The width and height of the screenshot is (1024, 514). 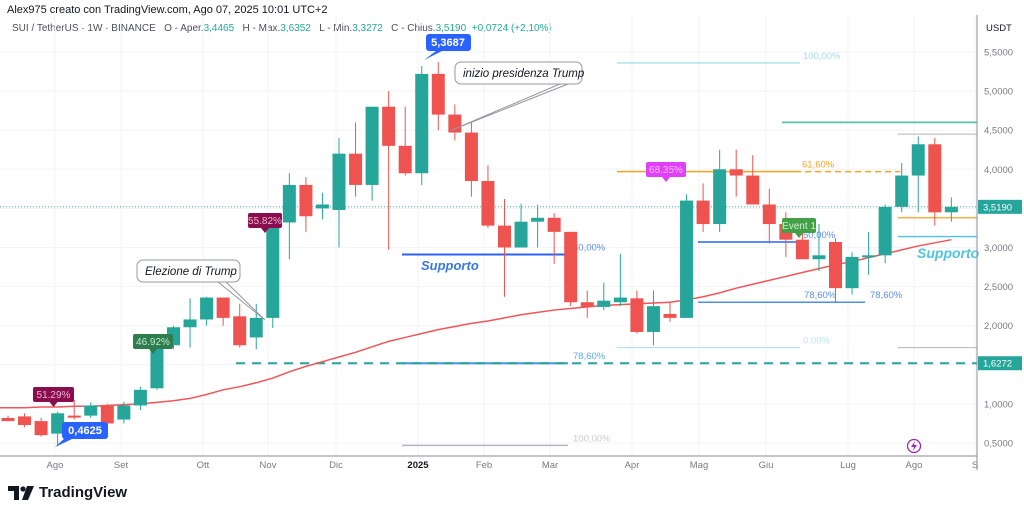 What do you see at coordinates (21, 492) in the screenshot?
I see `tradingview-logo-icon` at bounding box center [21, 492].